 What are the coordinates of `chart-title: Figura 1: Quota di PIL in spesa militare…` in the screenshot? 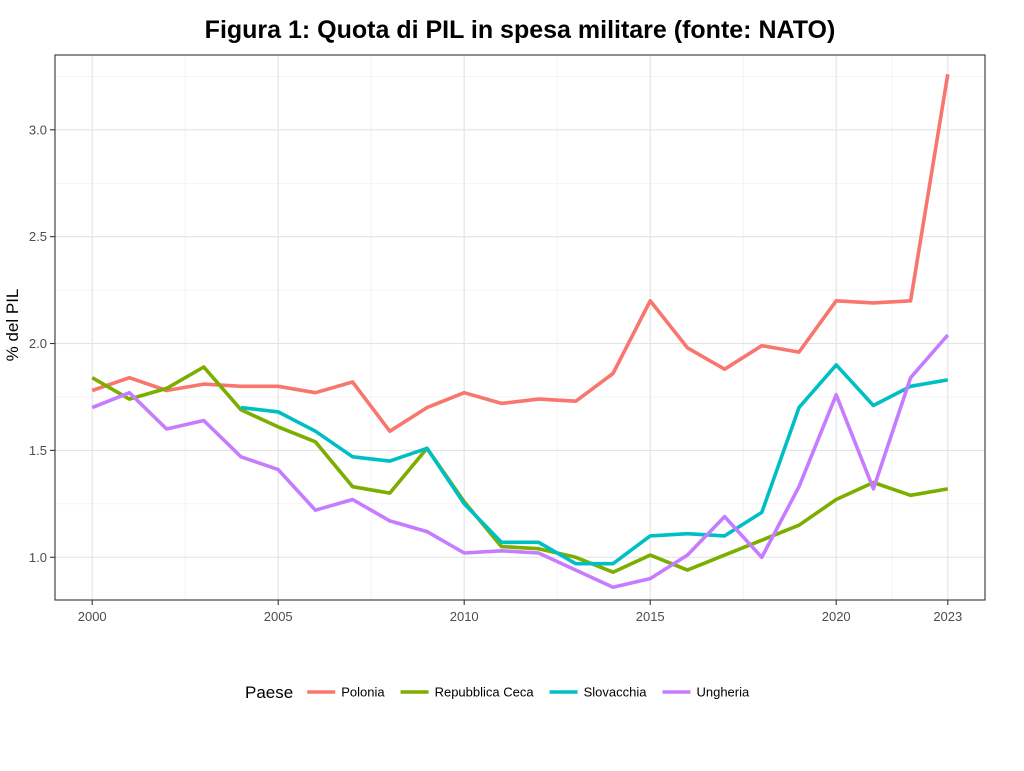 It's located at (520, 30).